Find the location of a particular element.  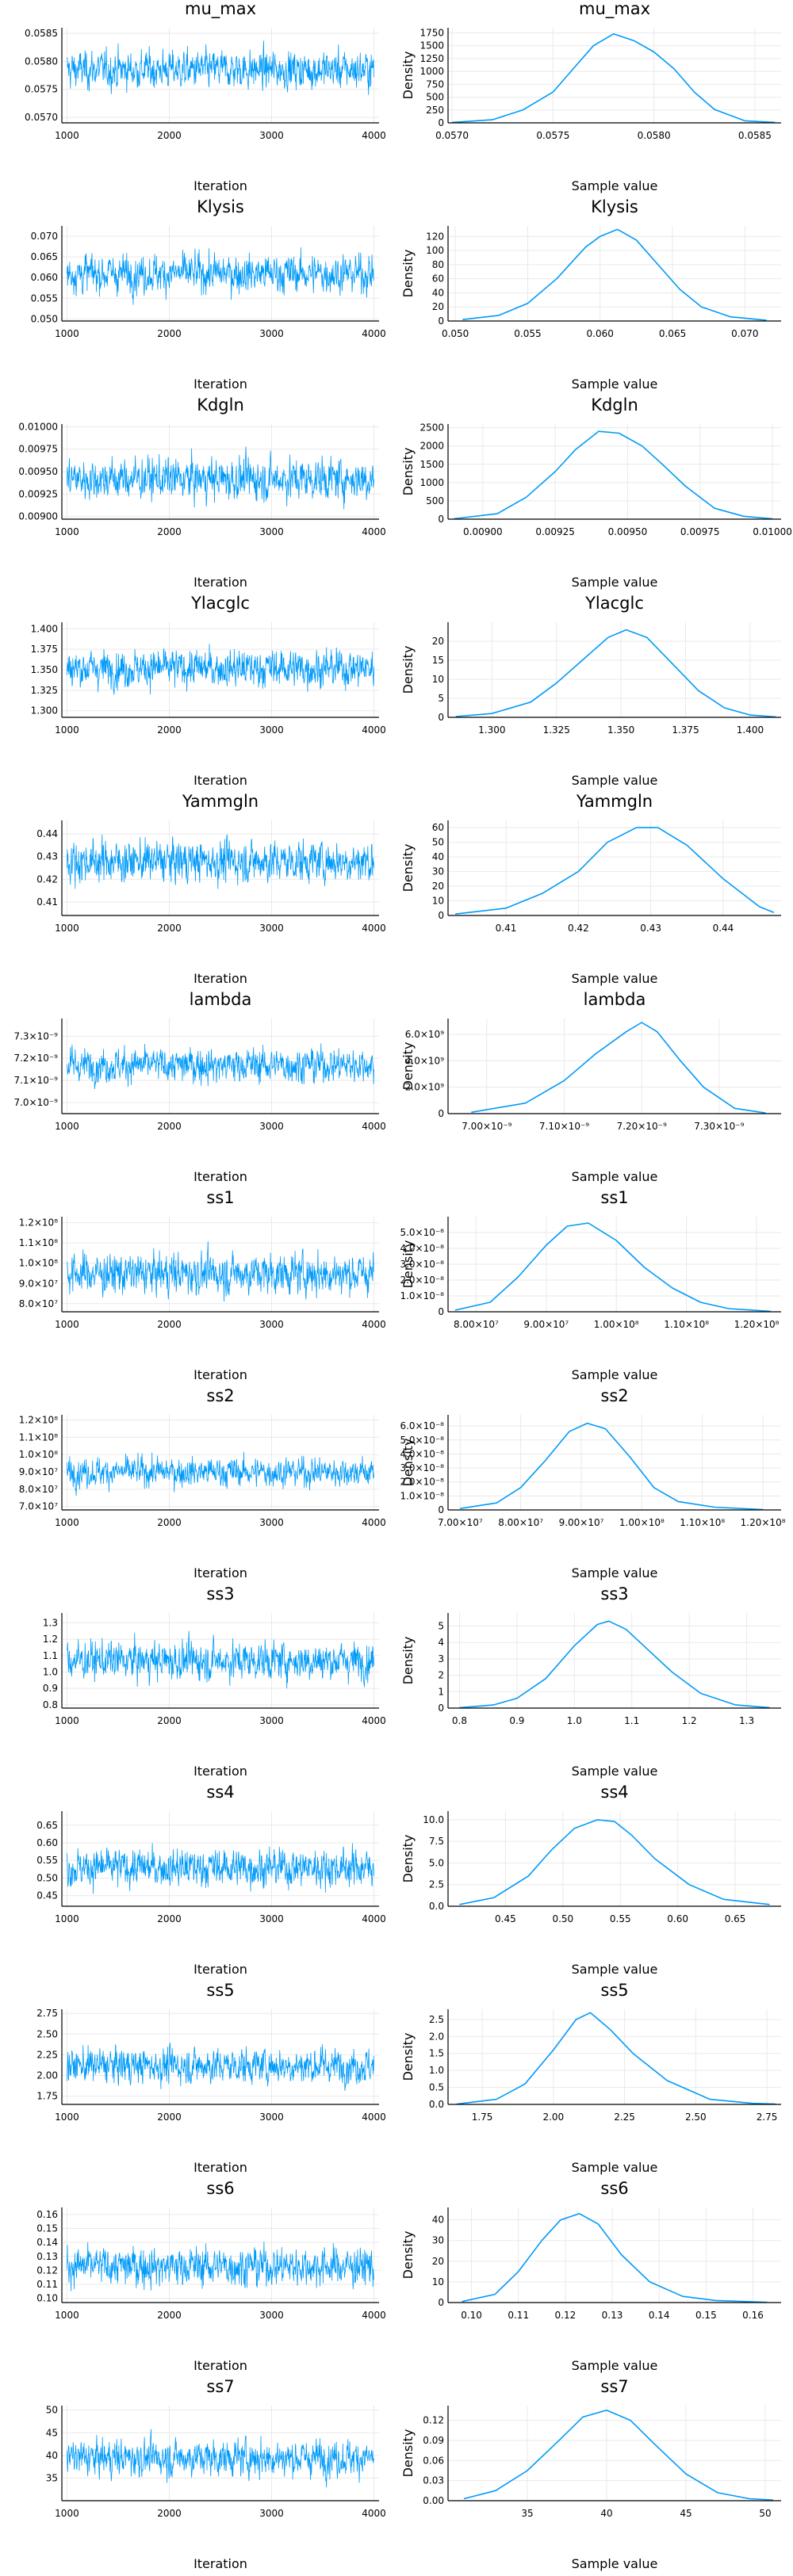

density-xtick-label: 0.60 is located at coordinates (677, 1918).